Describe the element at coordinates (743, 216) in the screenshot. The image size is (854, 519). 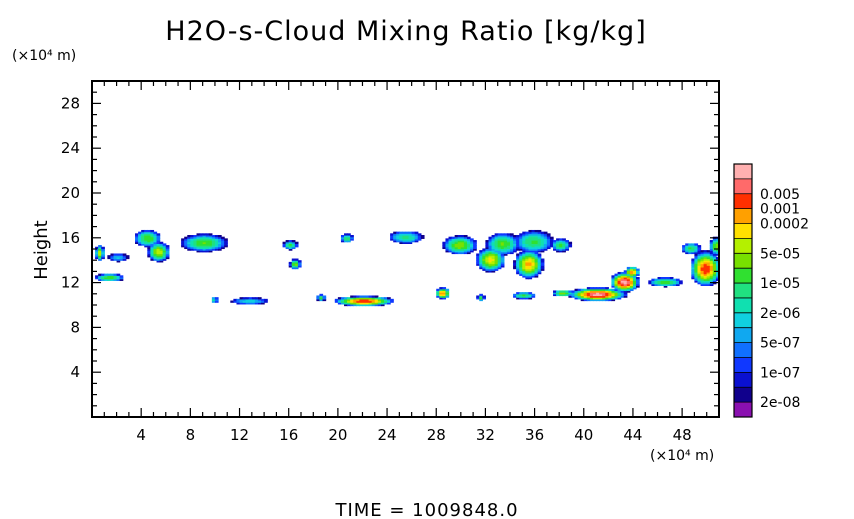
I see `colorbar-swatch` at that location.